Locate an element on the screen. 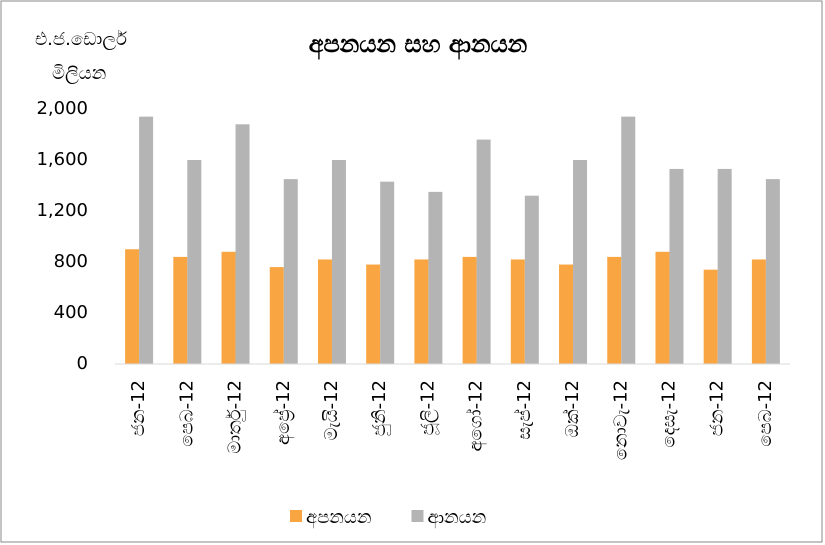 This screenshot has height=545, width=825. x-tick-label: නොවැ-12 is located at coordinates (620, 420).